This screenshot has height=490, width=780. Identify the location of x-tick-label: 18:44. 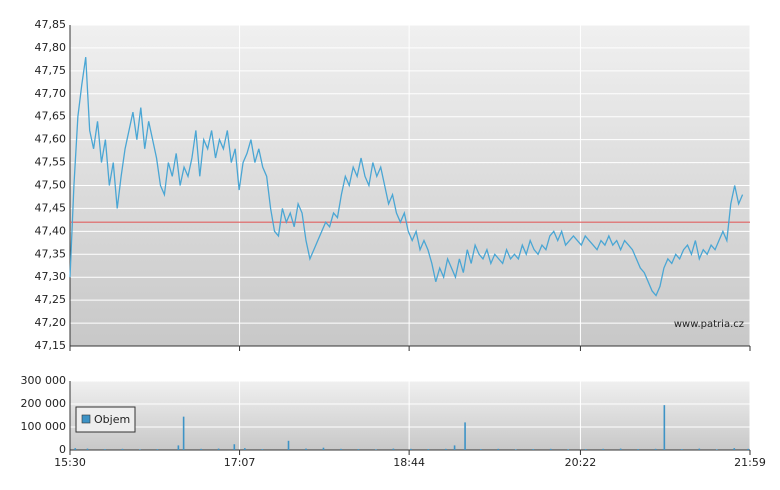
(409, 462).